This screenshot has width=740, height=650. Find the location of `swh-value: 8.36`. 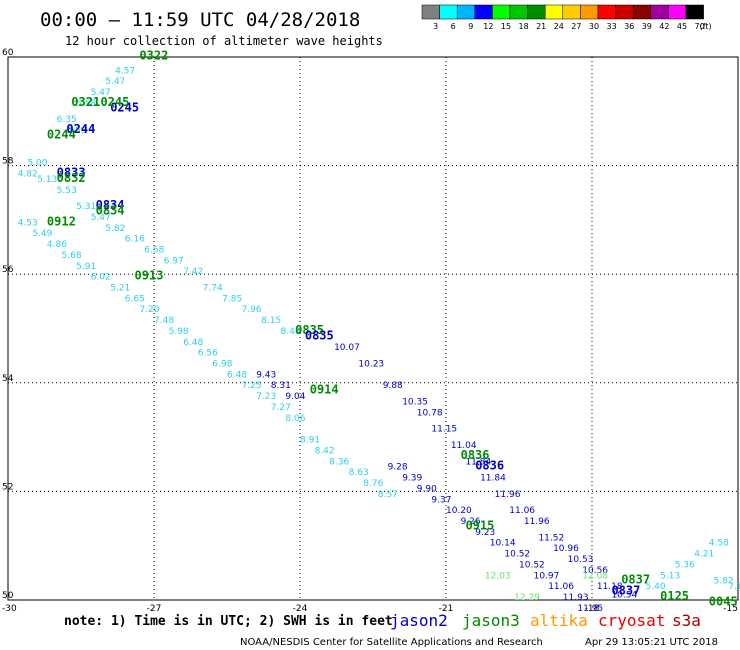

swh-value: 8.36 is located at coordinates (339, 462).